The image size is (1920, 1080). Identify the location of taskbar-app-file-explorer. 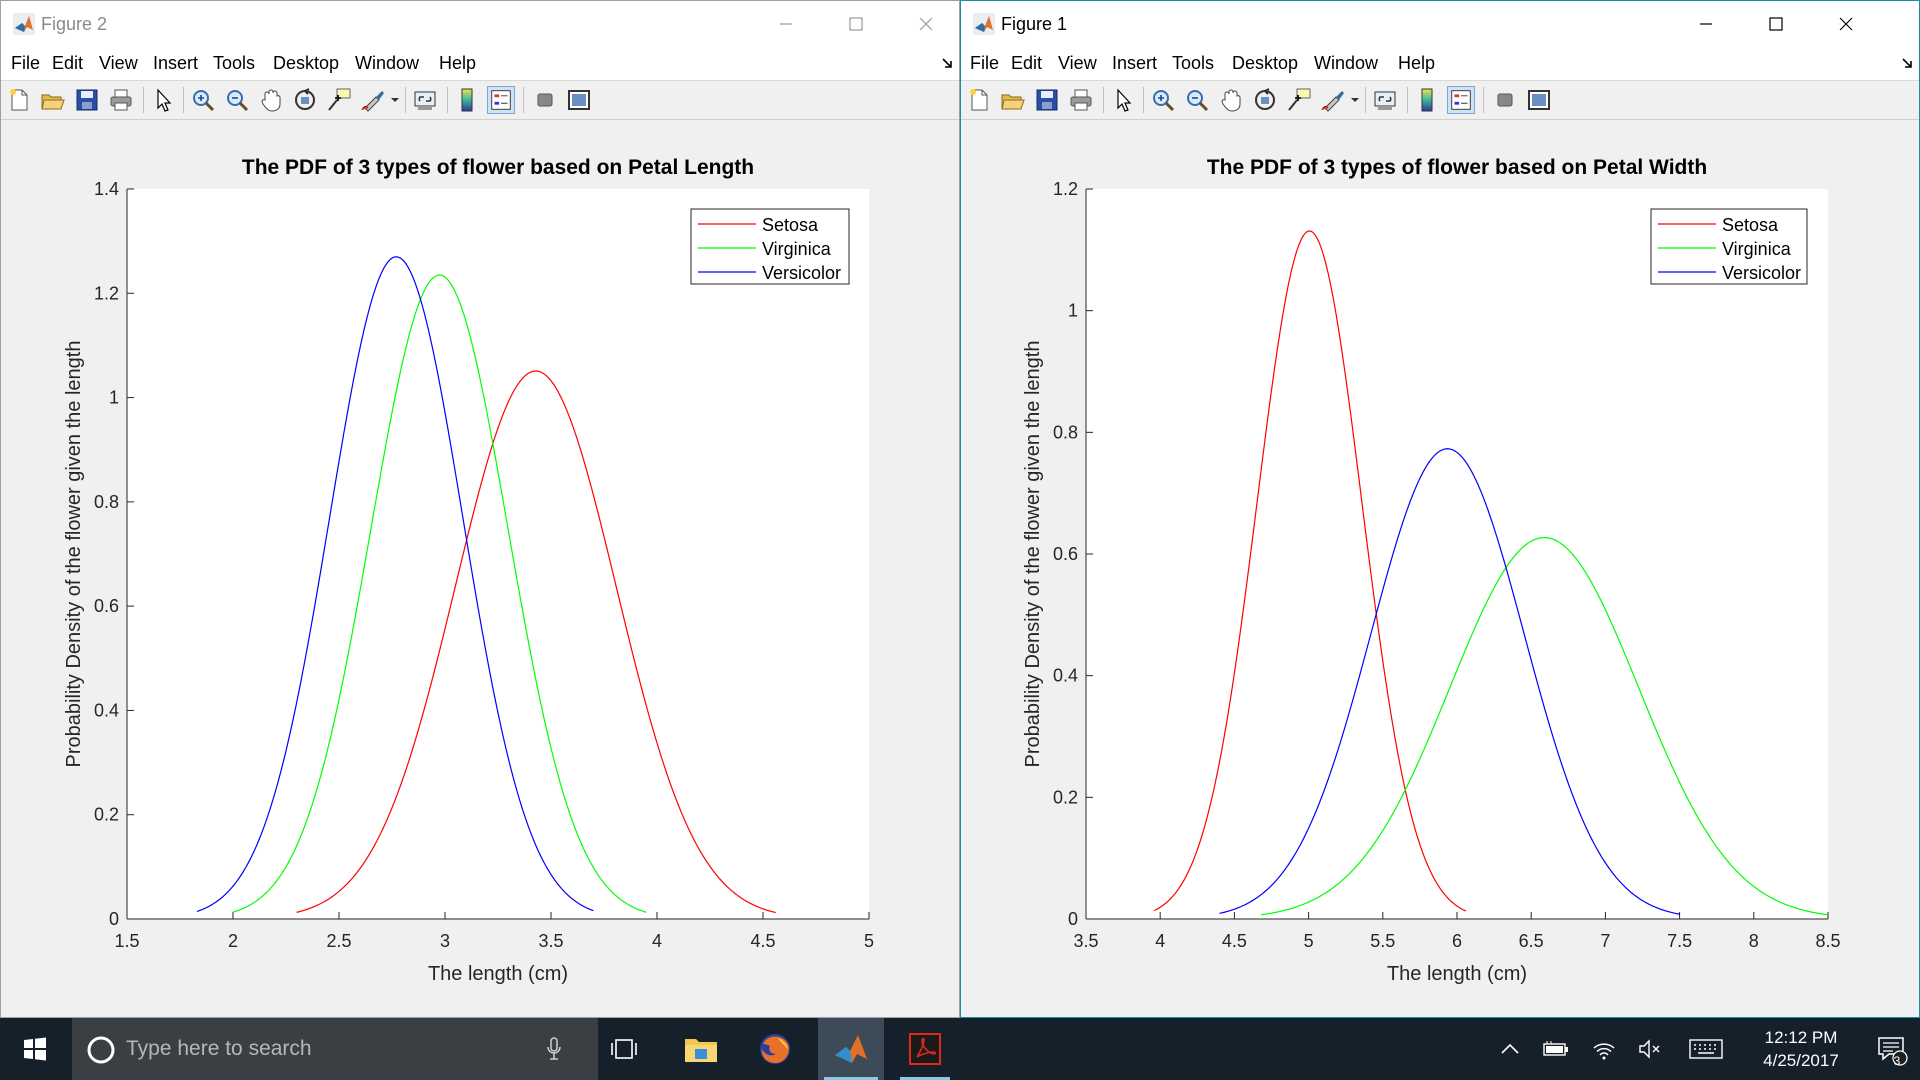
(701, 1049).